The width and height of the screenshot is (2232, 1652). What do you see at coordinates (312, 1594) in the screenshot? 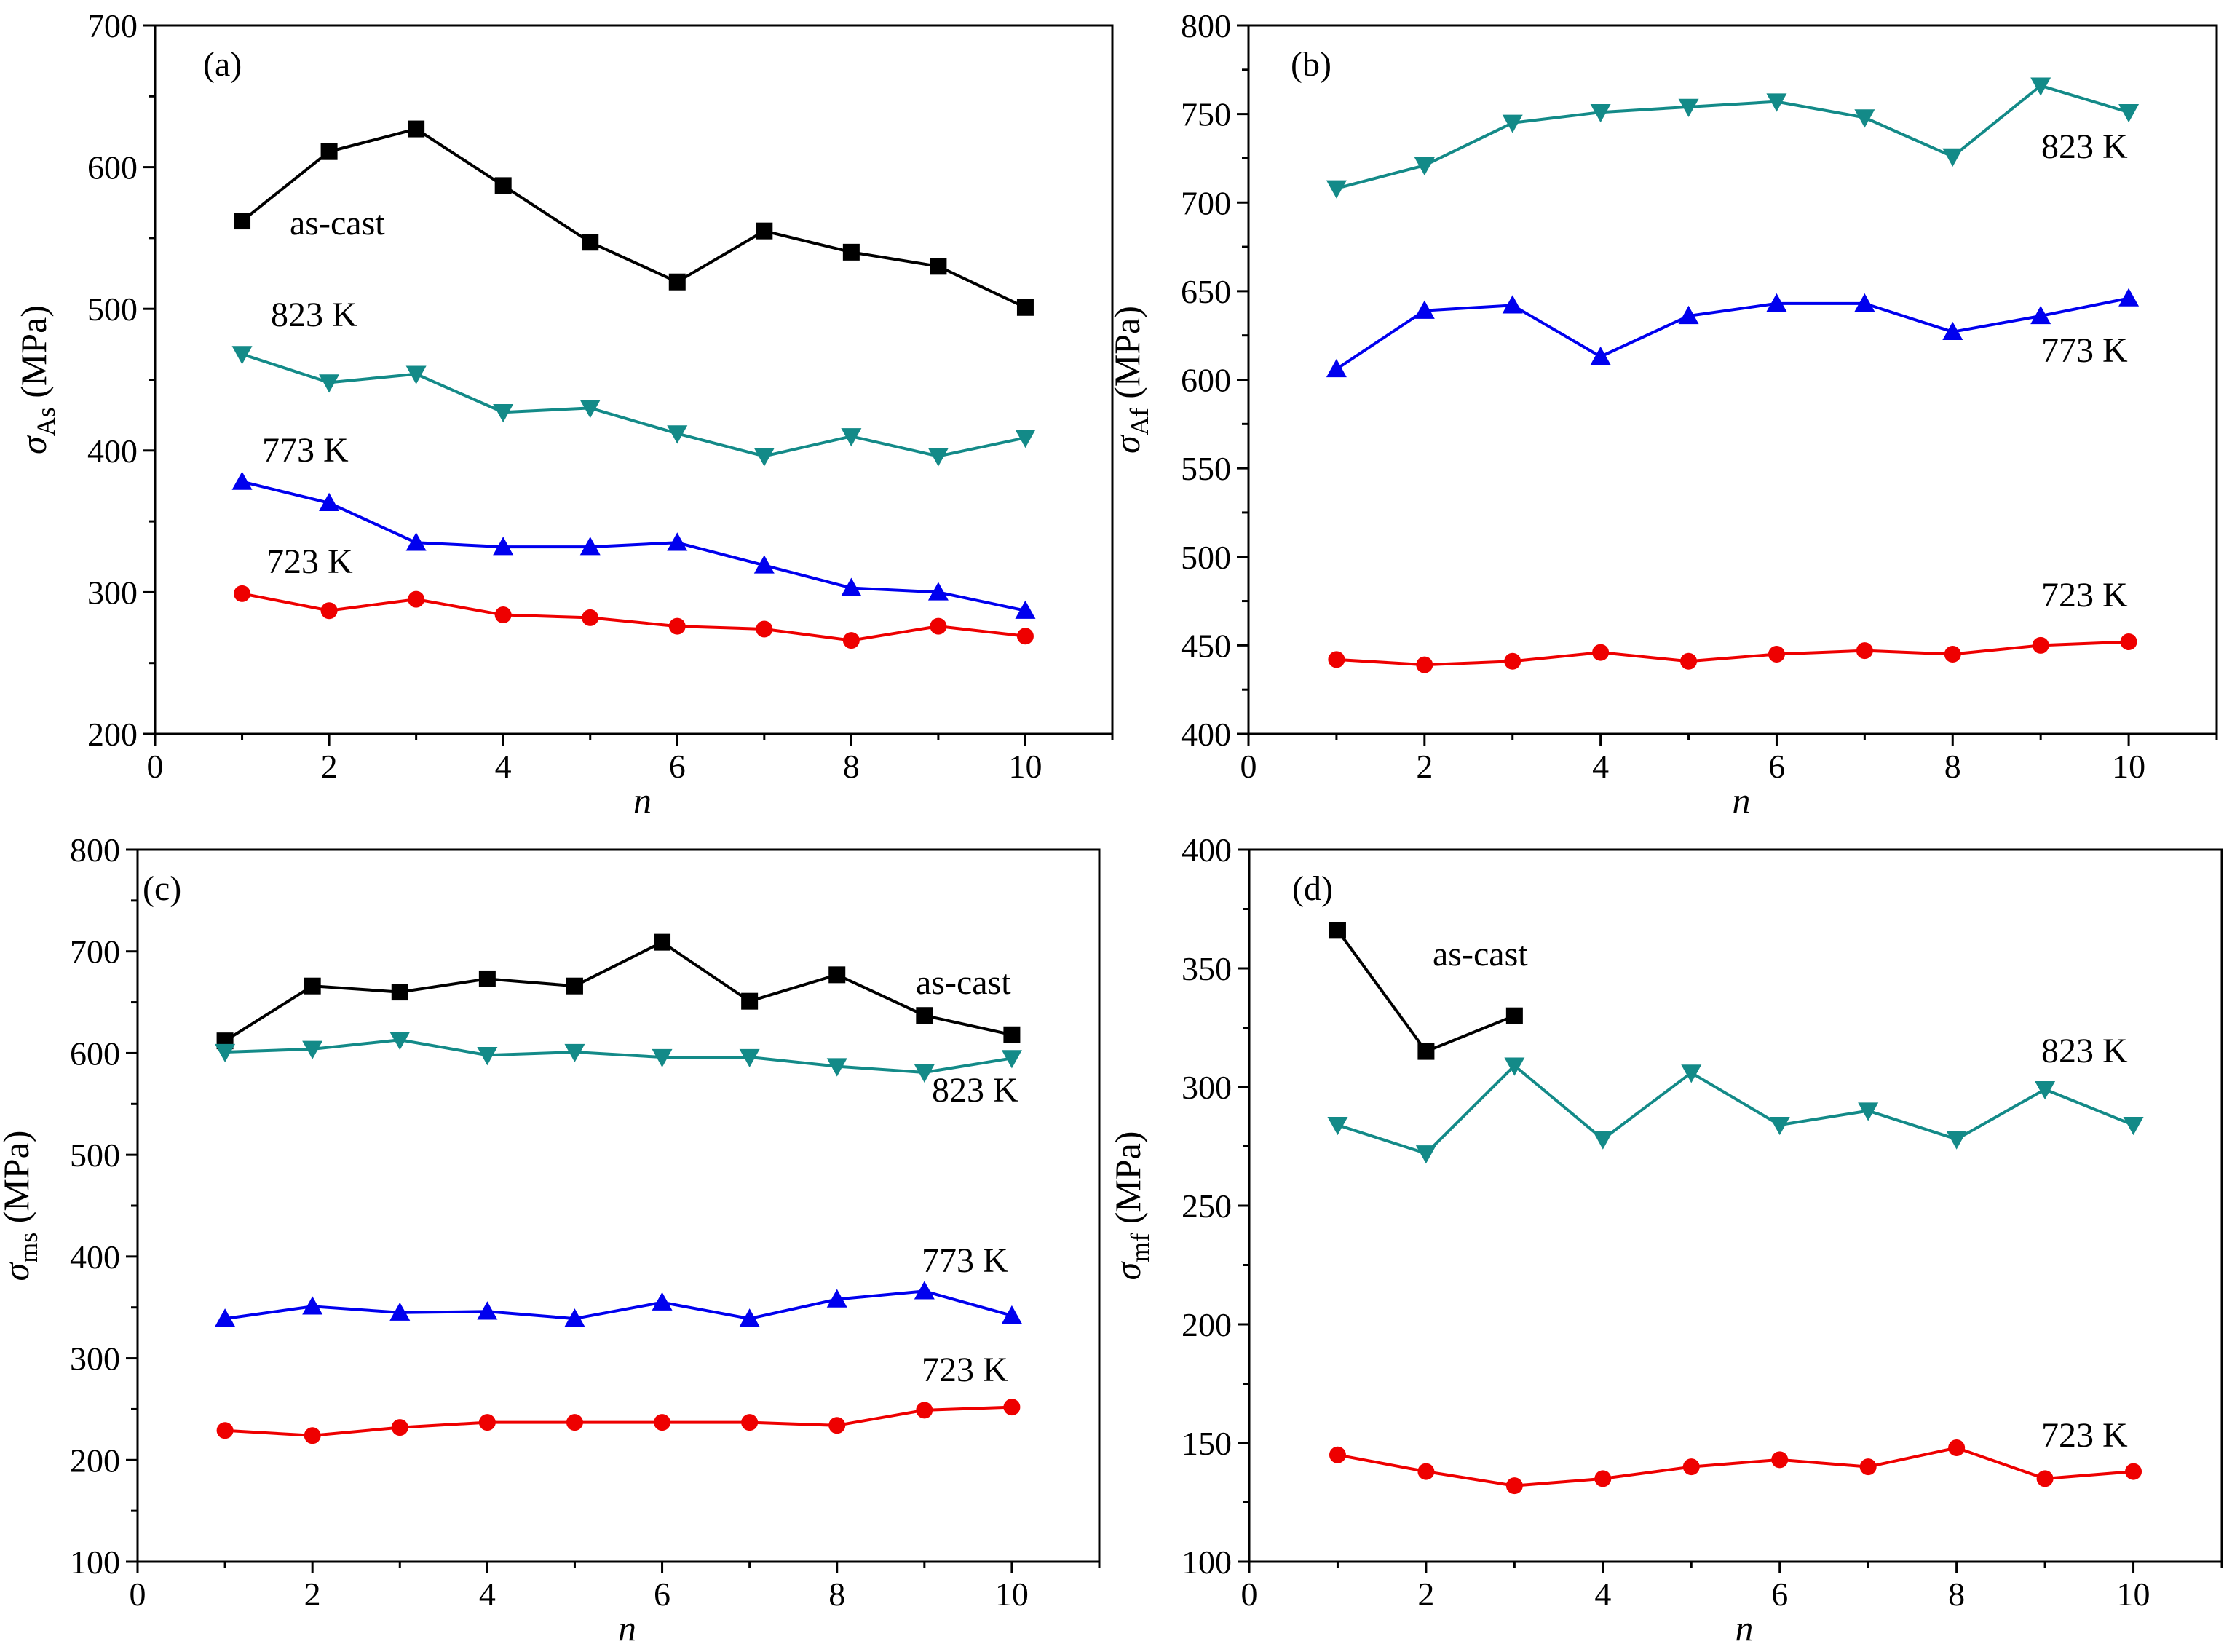
I see `x-tick-label: 2` at bounding box center [312, 1594].